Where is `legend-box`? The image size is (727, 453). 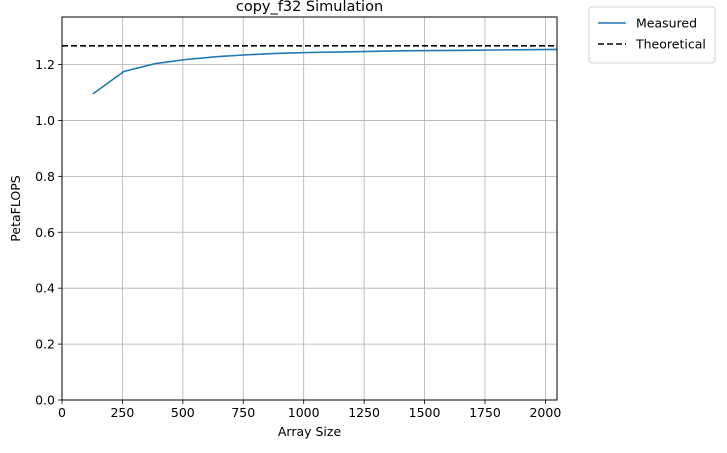 legend-box is located at coordinates (652, 35).